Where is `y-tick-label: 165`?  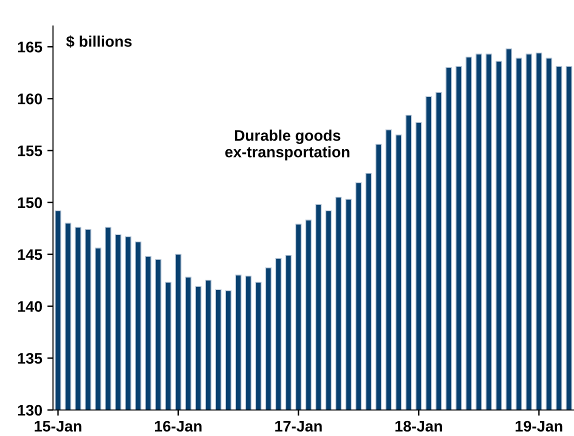 y-tick-label: 165 is located at coordinates (30, 47).